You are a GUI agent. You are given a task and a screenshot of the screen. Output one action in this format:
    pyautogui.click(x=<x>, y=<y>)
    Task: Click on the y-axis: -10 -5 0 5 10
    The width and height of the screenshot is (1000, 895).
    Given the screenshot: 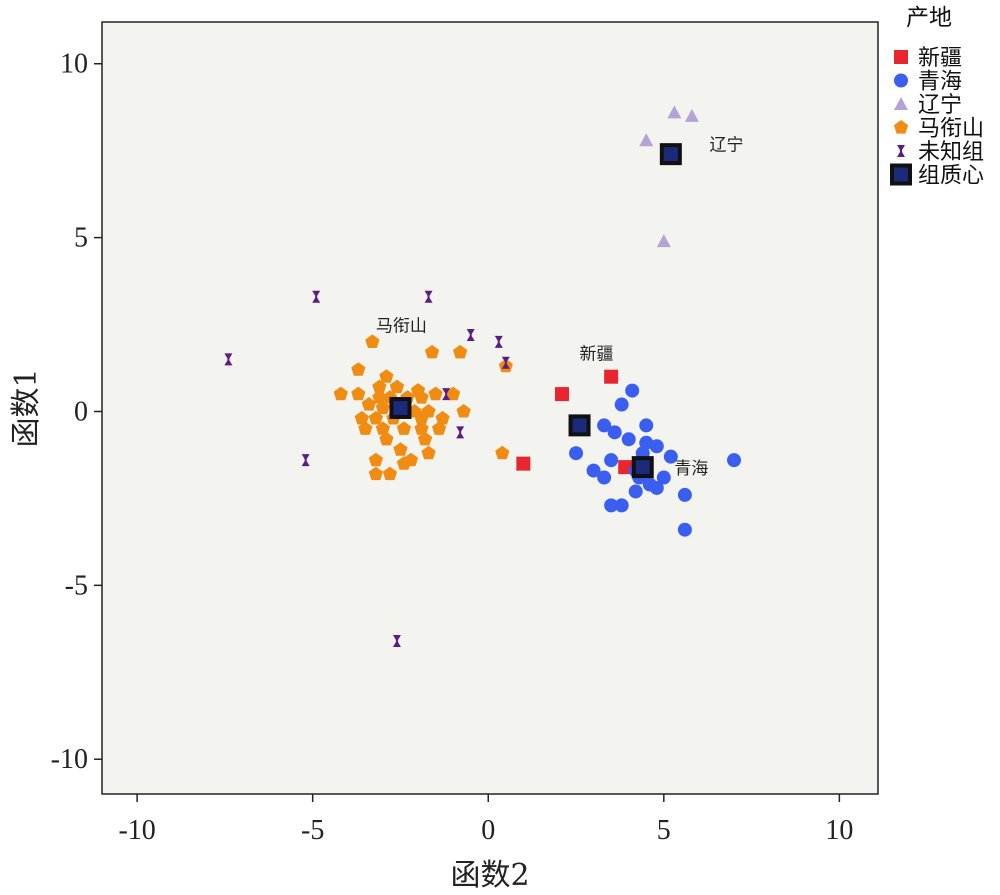 What is the action you would take?
    pyautogui.click(x=76, y=412)
    